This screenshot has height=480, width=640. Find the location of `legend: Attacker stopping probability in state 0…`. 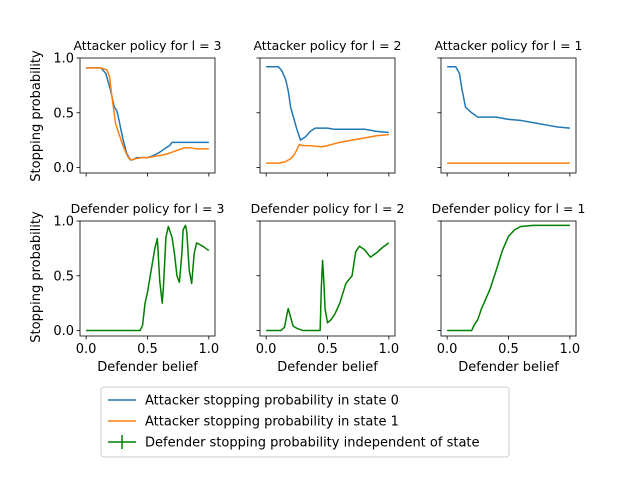

legend: Attacker stopping probability in state 0… is located at coordinates (305, 422).